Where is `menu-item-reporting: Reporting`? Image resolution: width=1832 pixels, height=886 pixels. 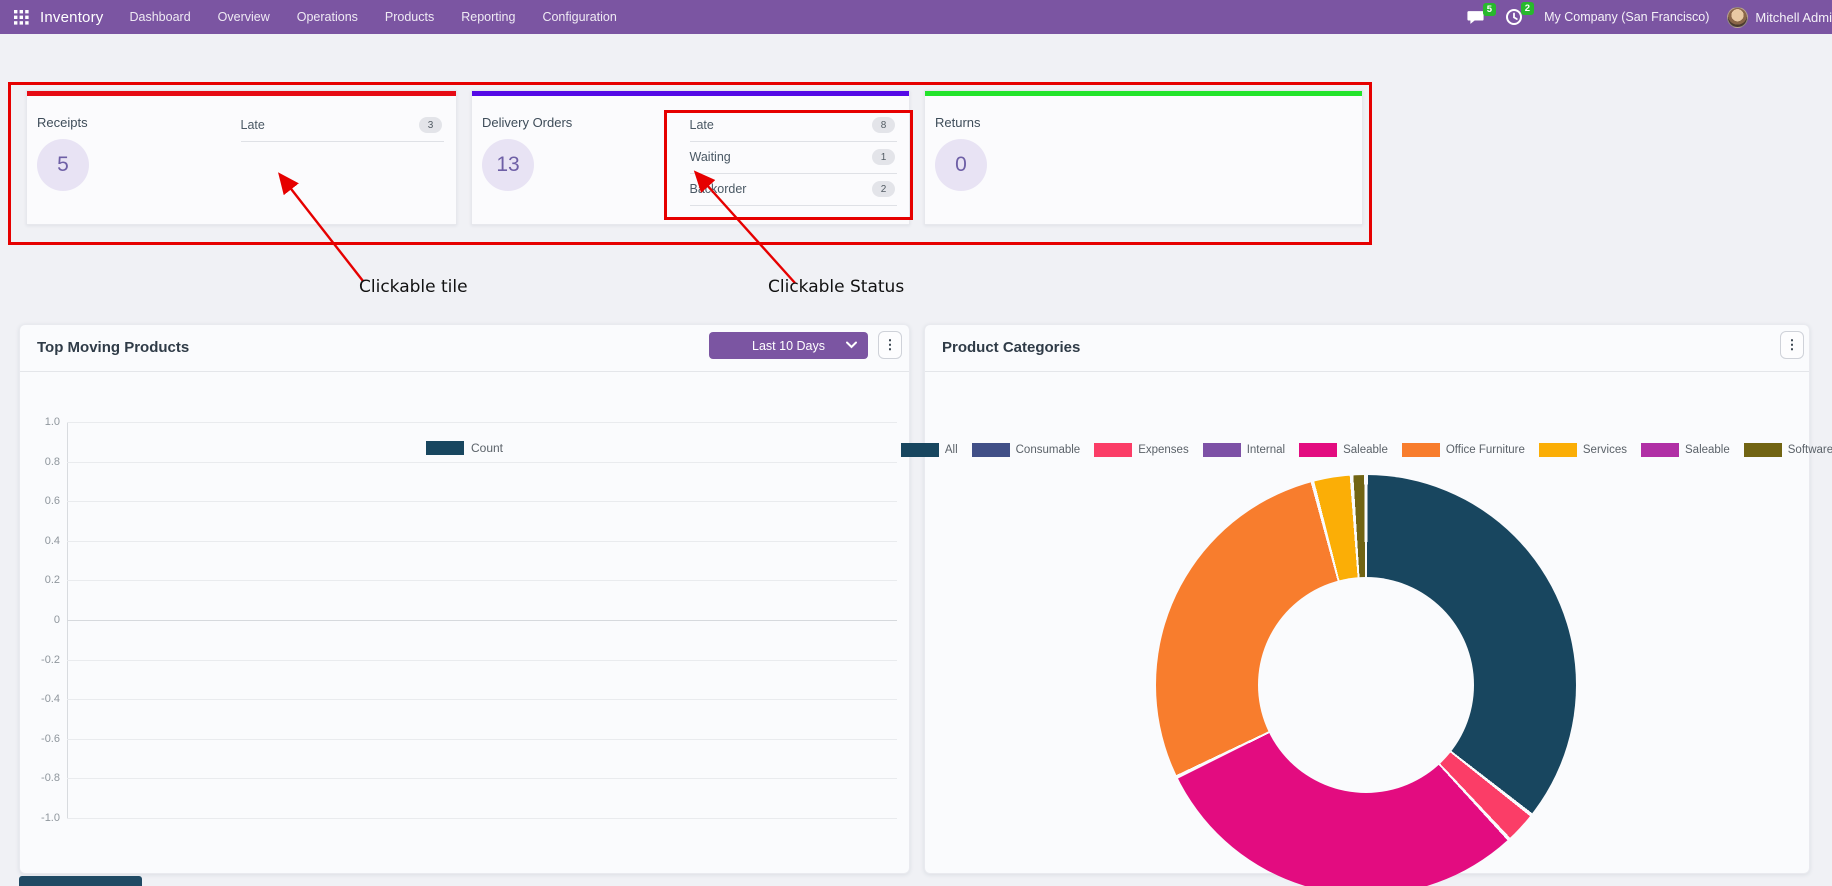
menu-item-reporting: Reporting is located at coordinates (488, 17).